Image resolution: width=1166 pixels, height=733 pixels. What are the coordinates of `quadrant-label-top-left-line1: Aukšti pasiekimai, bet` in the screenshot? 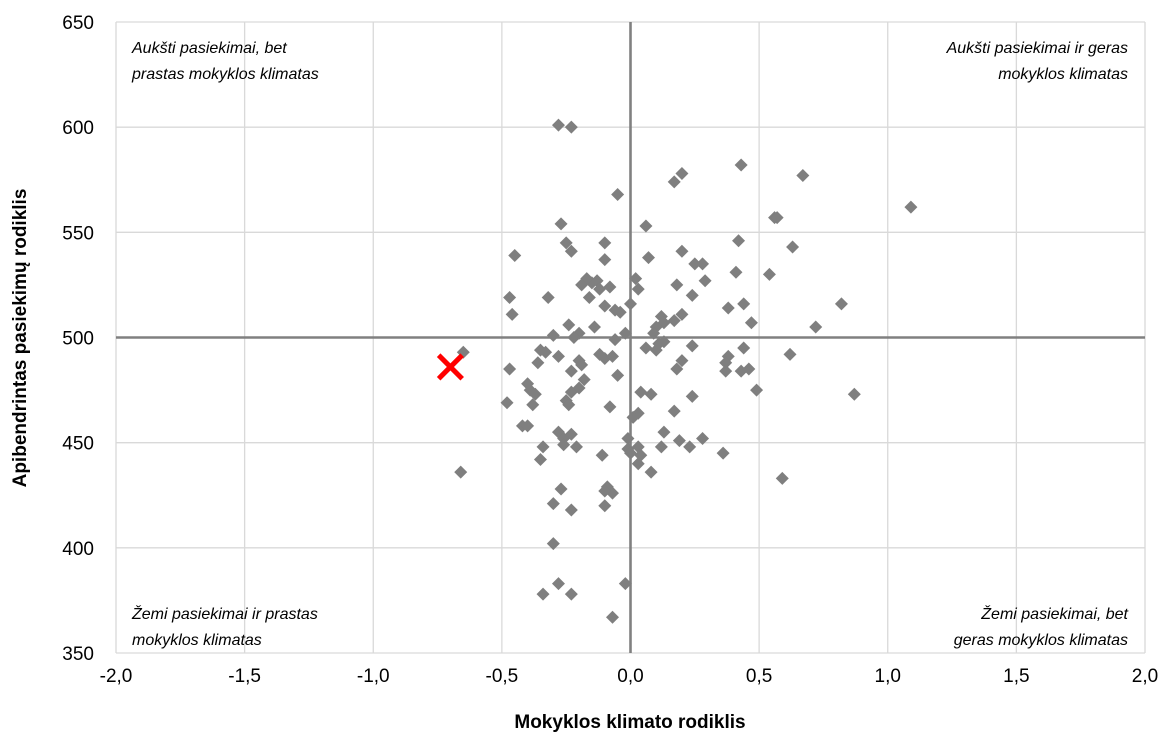 It's located at (209, 48).